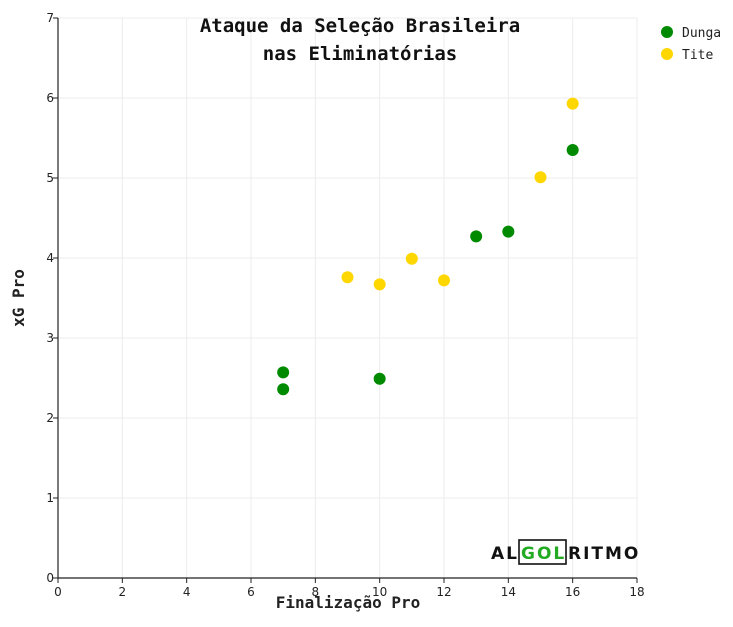 Image resolution: width=733 pixels, height=627 pixels. Describe the element at coordinates (50, 498) in the screenshot. I see `y-tick-label: 1` at that location.